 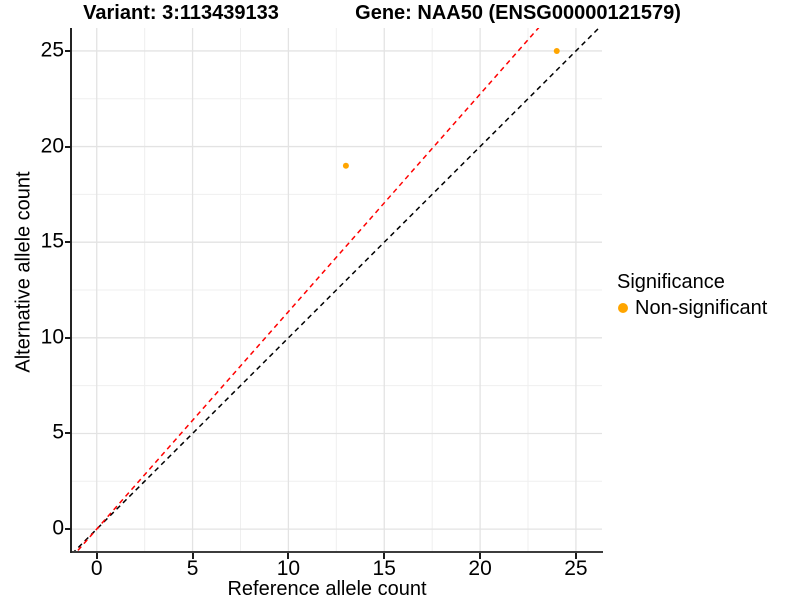 I want to click on y-axis-title: Alternative allele count, so click(x=23, y=272).